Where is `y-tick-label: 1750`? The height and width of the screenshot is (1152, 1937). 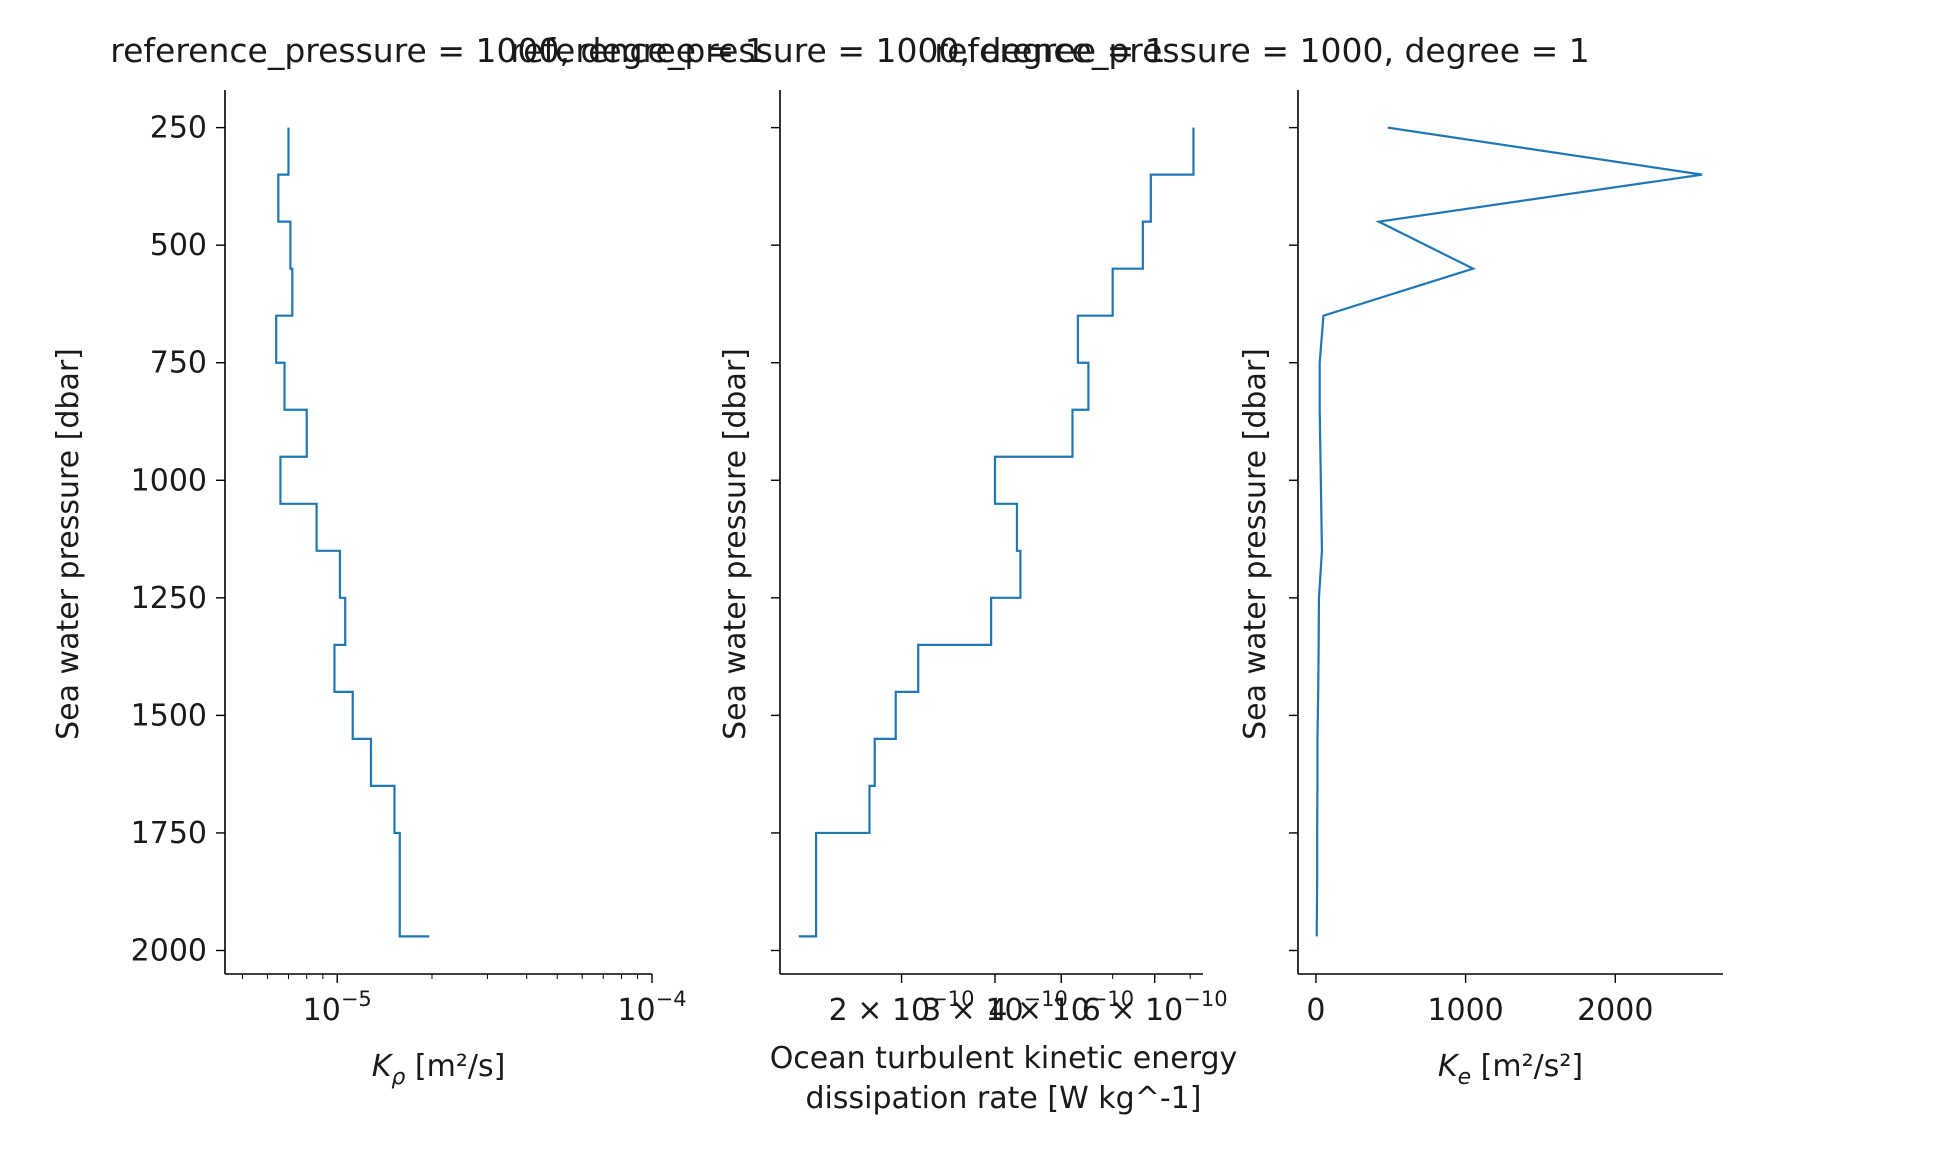 y-tick-label: 1750 is located at coordinates (169, 833).